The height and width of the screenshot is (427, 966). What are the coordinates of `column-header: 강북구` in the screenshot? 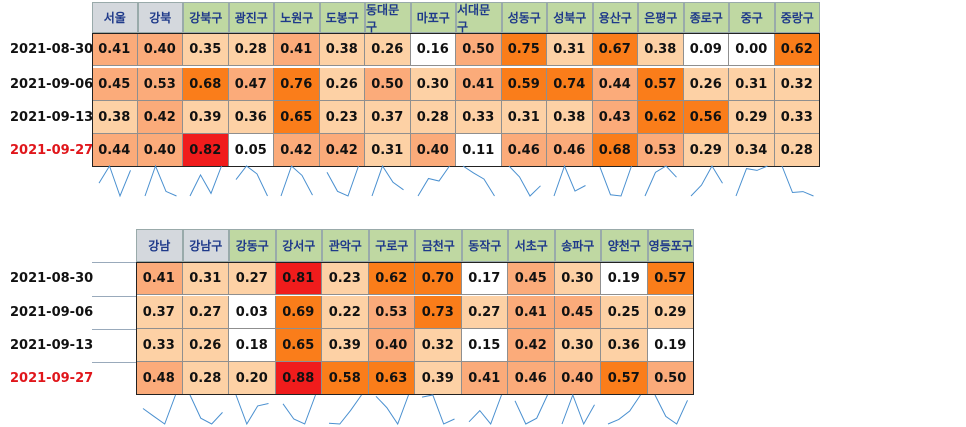 It's located at (206, 17).